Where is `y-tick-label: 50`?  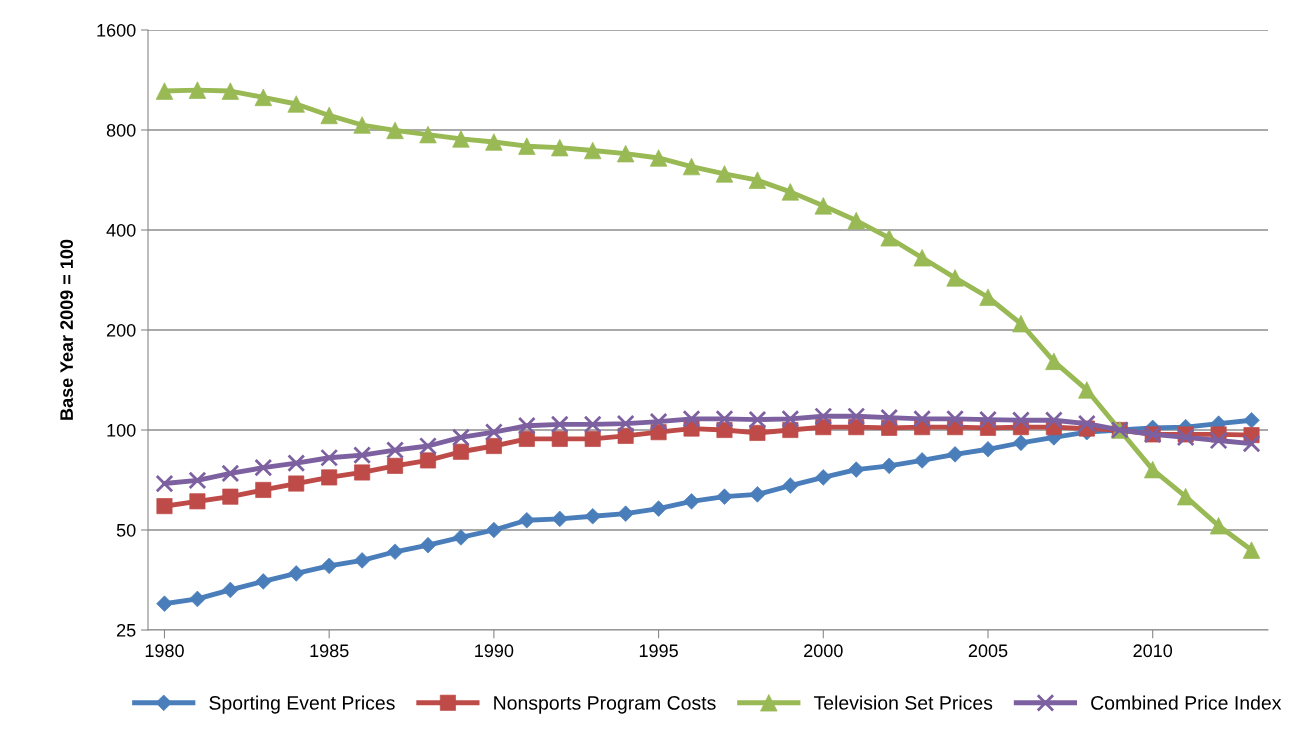 y-tick-label: 50 is located at coordinates (126, 530).